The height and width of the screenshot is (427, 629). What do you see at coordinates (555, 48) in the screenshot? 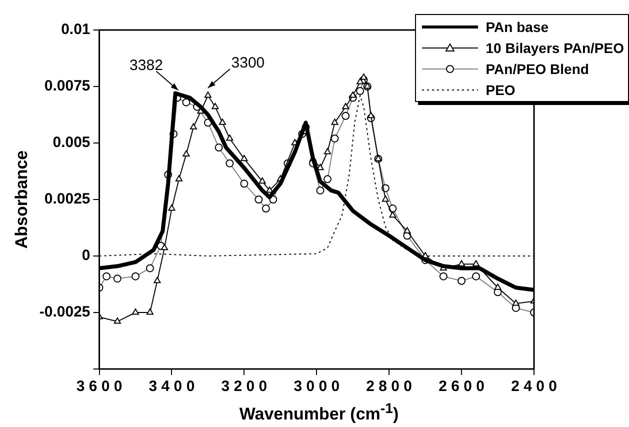
I see `legend-label: 10 Bilayers PAn/PEO` at bounding box center [555, 48].